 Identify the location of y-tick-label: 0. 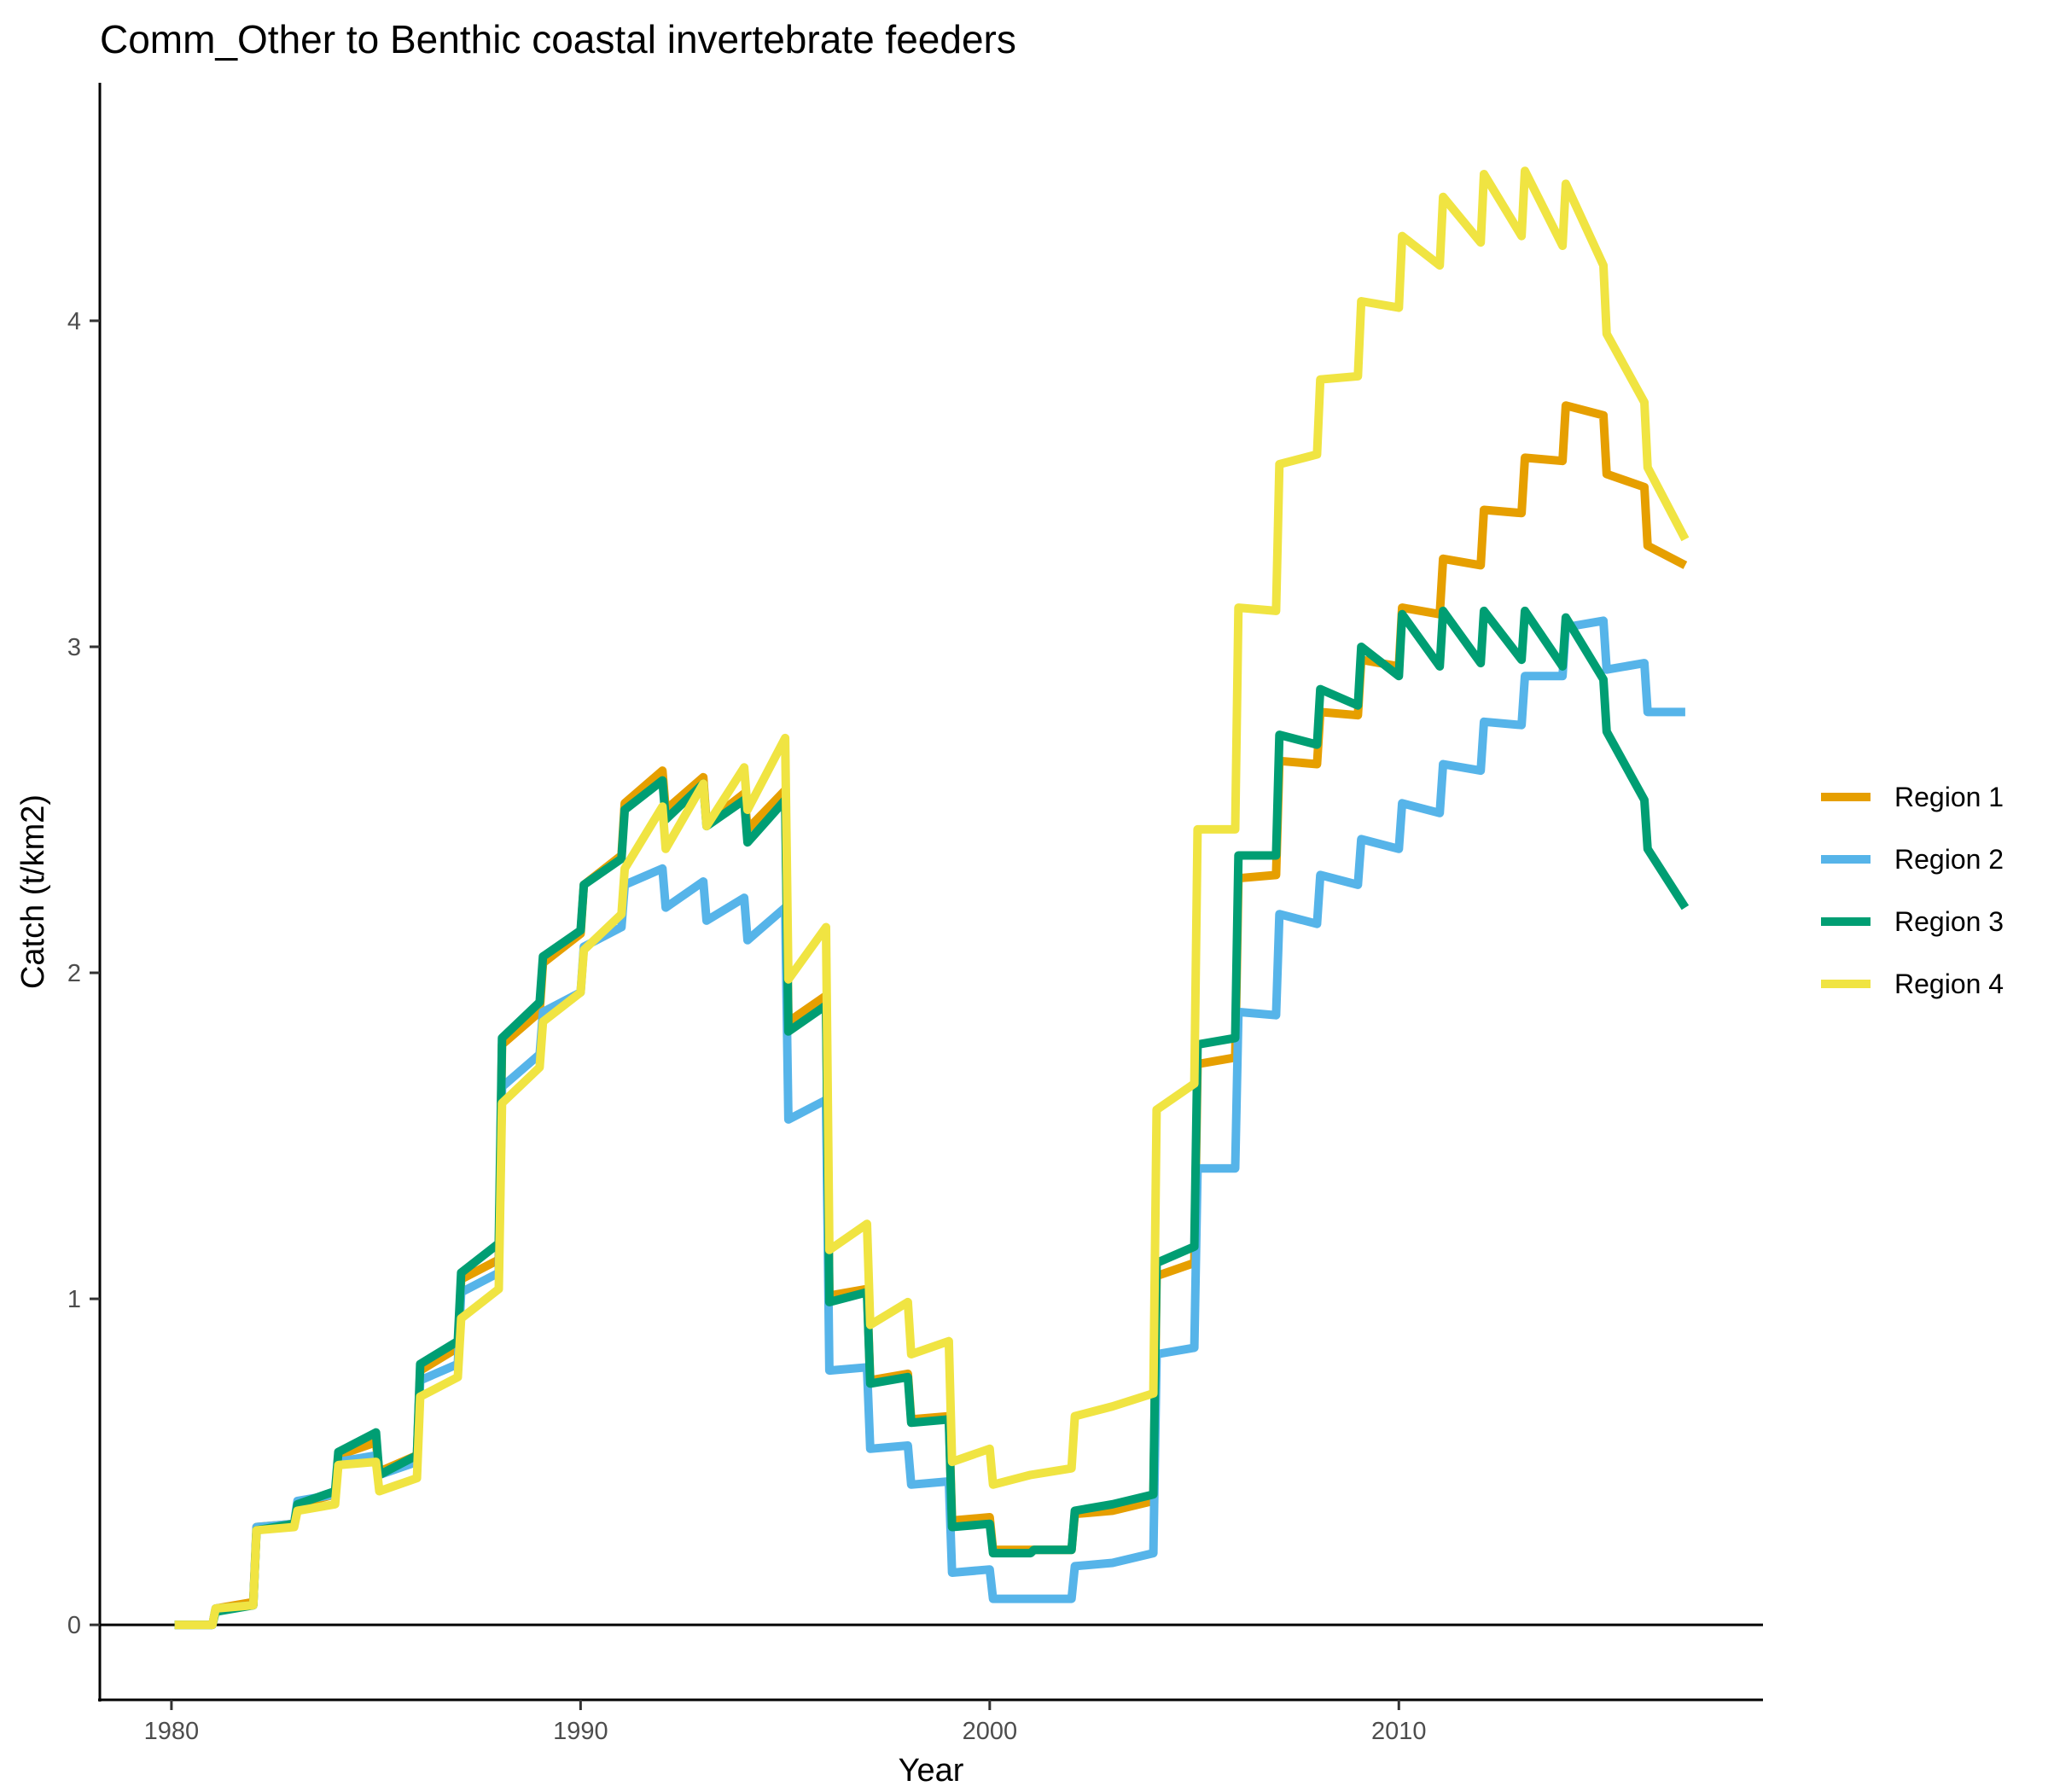
(74, 1625).